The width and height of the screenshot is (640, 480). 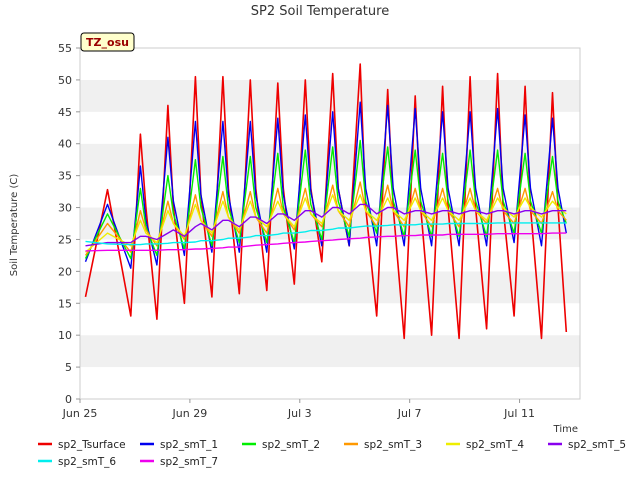 What do you see at coordinates (597, 445) in the screenshot?
I see `legend-label: sp2_smT_5` at bounding box center [597, 445].